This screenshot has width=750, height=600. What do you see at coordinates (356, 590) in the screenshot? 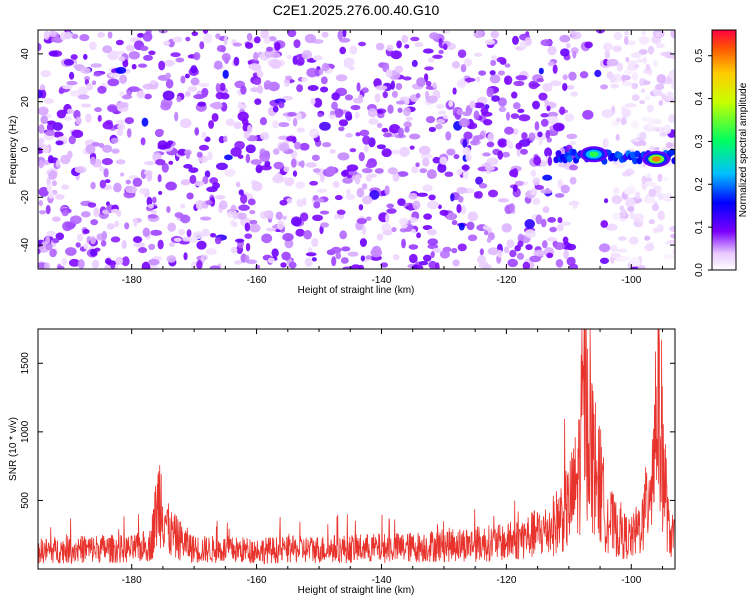
I see `snr-x-label: Height of straight line (km)` at bounding box center [356, 590].